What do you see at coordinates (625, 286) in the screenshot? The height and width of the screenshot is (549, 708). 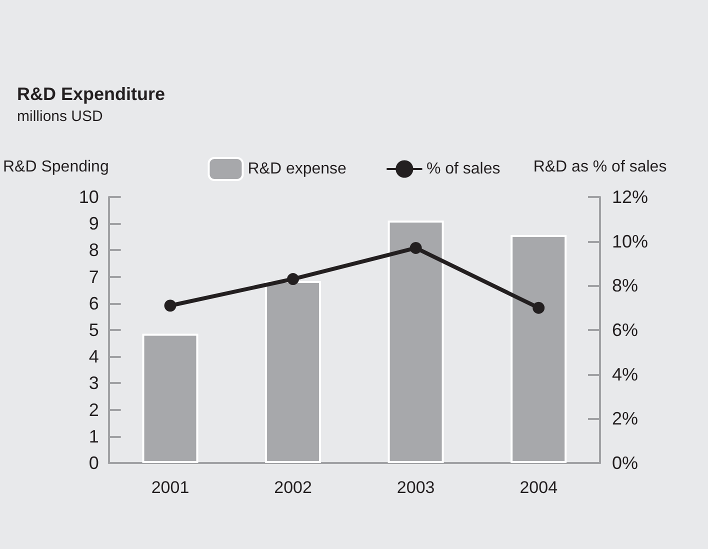 I see `y2-tick-label: 8%` at bounding box center [625, 286].